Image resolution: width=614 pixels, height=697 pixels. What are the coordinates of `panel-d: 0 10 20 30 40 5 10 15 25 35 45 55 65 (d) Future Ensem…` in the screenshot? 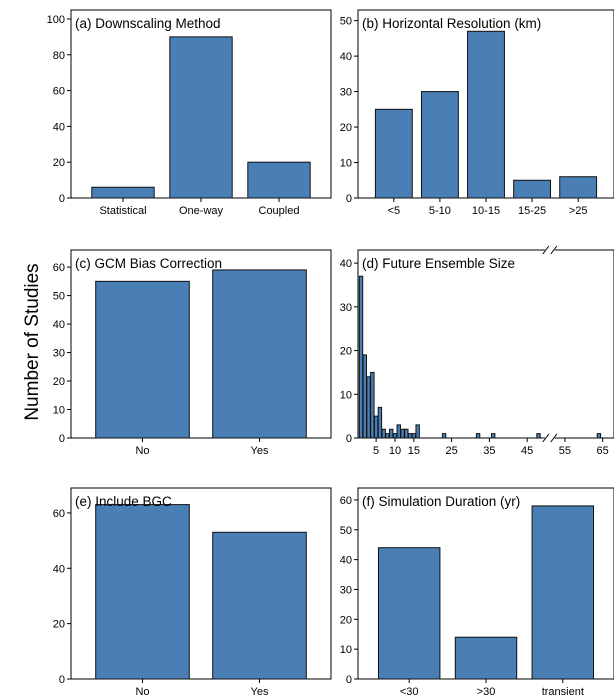 It's located at (477, 351).